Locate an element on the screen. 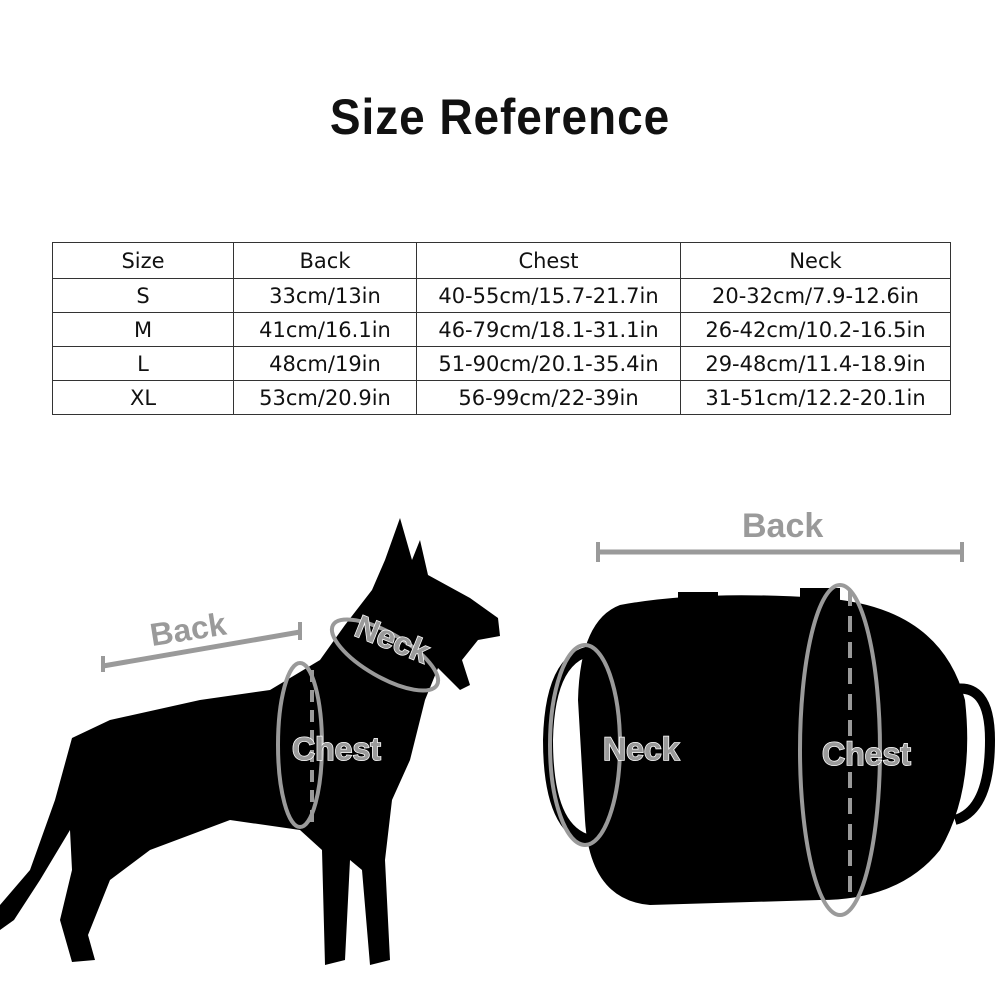 This screenshot has width=1000, height=1000. dog-chest-measure-ring is located at coordinates (300, 745).